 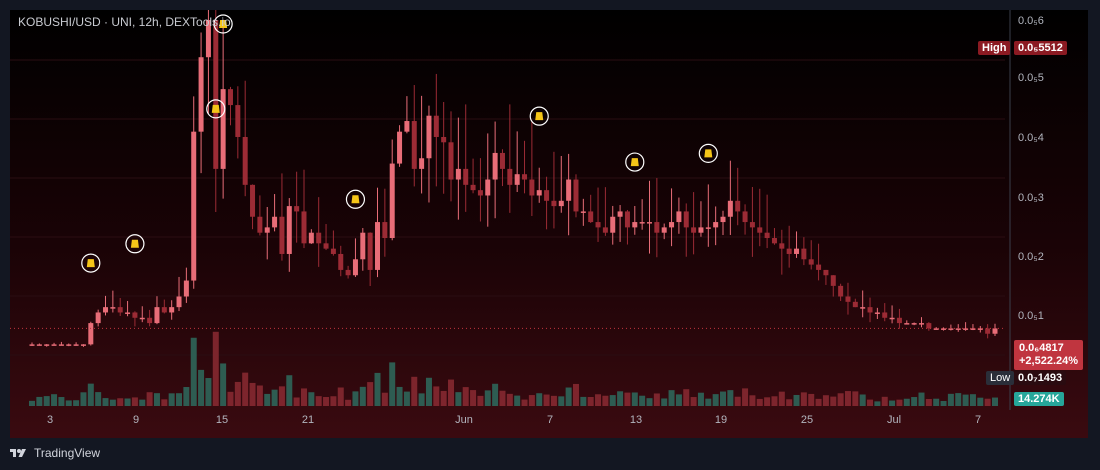 What do you see at coordinates (1031, 316) in the screenshot?
I see `y-tick-label: 0.0₅1` at bounding box center [1031, 316].